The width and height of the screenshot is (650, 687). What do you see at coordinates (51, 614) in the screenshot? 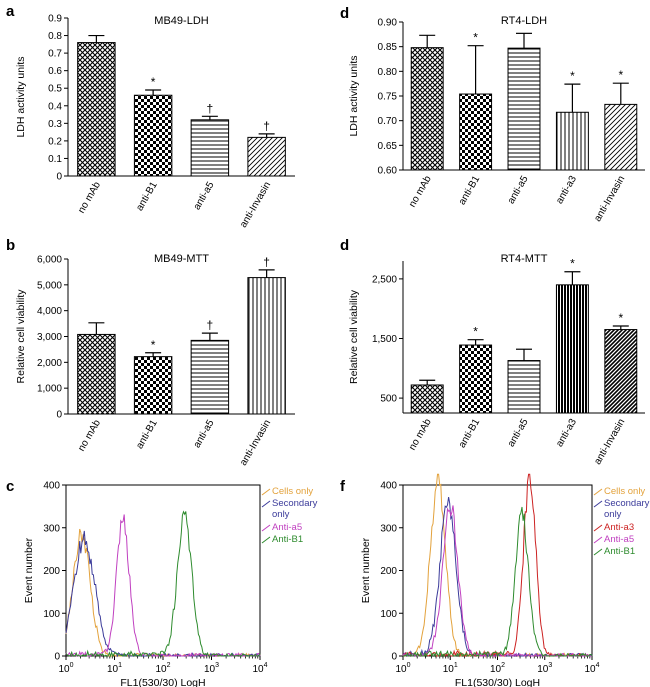
I see `y-tick-label: 100` at bounding box center [51, 614].